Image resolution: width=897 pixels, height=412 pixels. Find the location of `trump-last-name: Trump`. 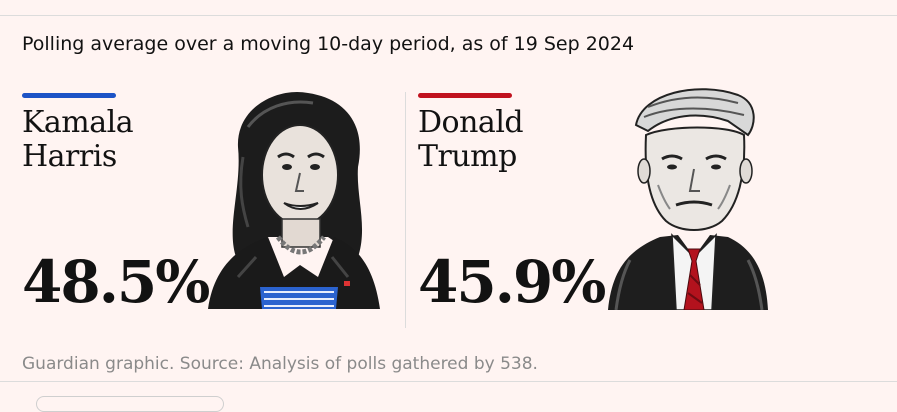

trump-last-name: Trump is located at coordinates (467, 156).